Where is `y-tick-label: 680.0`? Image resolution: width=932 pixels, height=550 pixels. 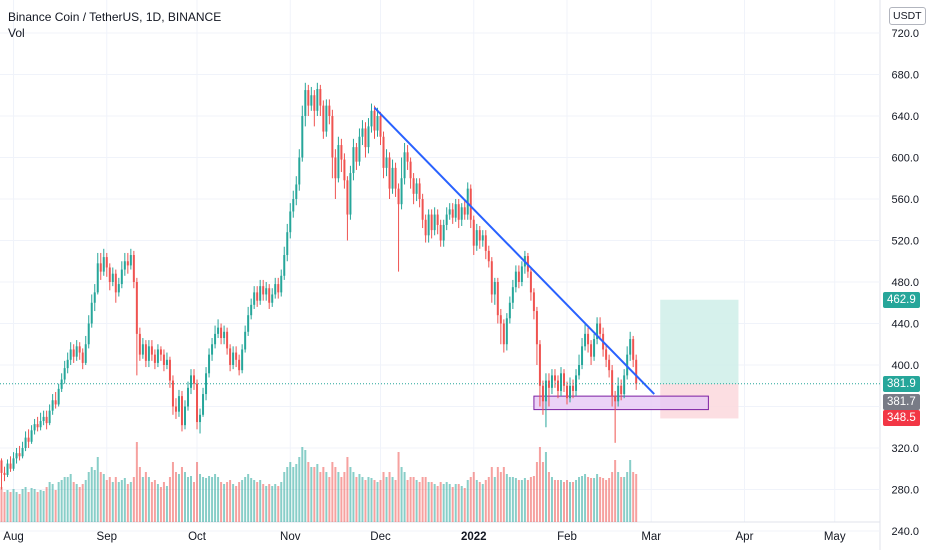
y-tick-label: 680.0 is located at coordinates (905, 76).